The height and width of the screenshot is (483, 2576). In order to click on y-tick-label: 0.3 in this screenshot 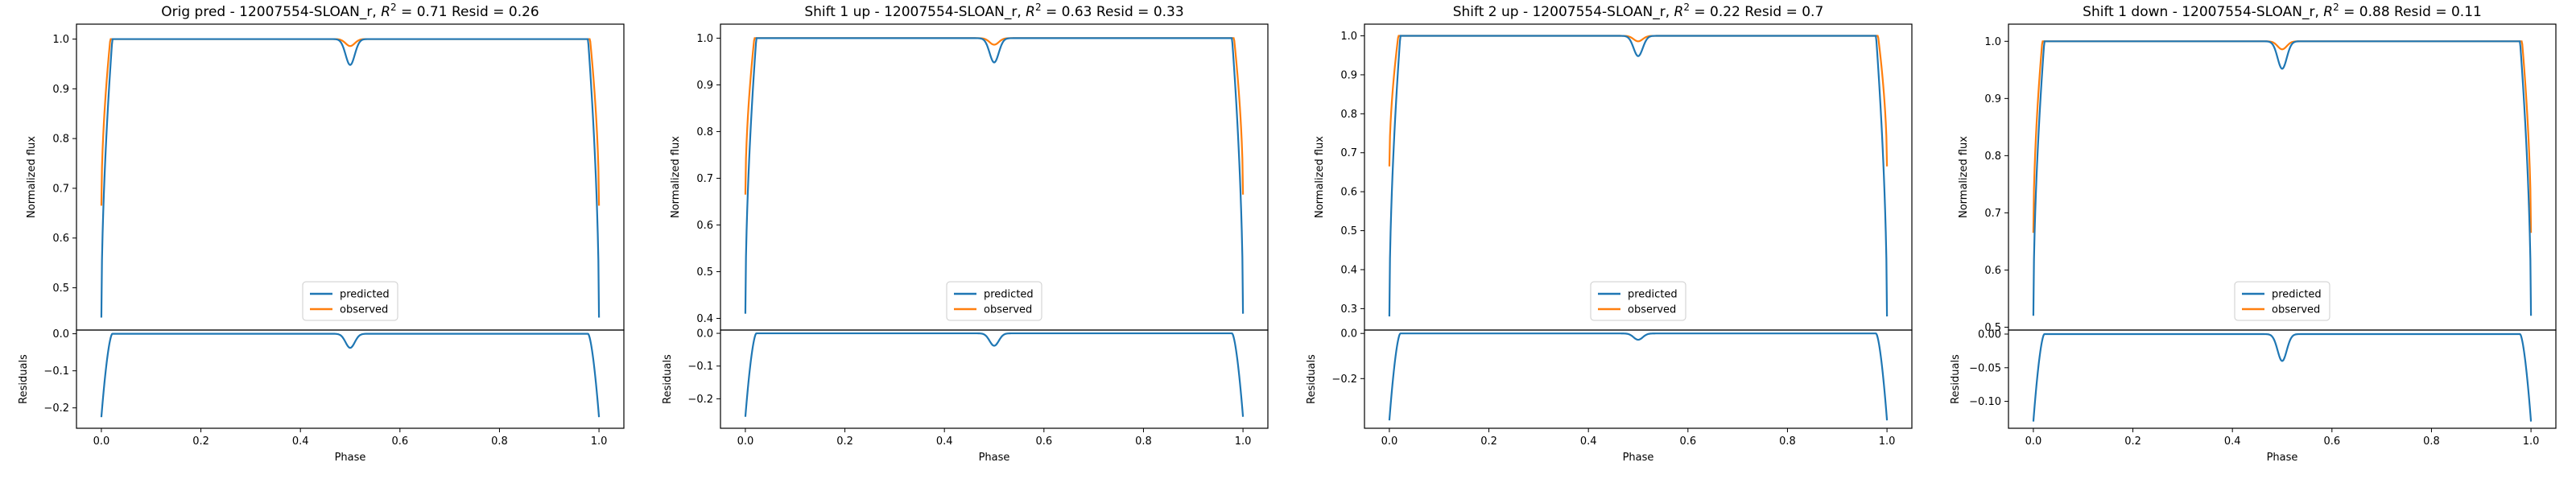, I will do `click(1348, 309)`.